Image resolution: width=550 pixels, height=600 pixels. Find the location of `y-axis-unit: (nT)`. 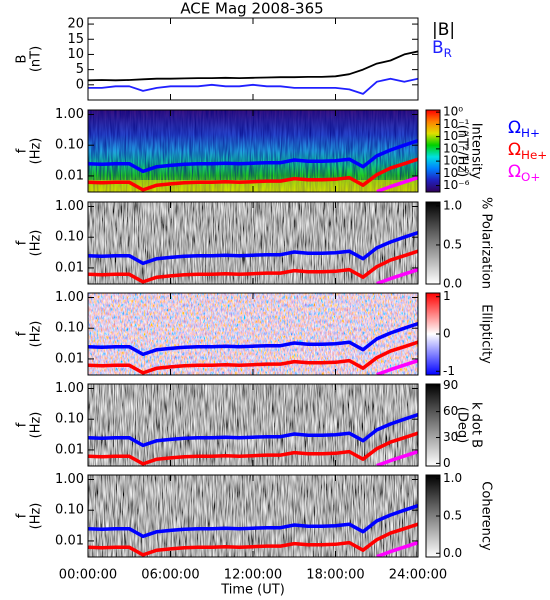

y-axis-unit: (nT) is located at coordinates (36, 59).